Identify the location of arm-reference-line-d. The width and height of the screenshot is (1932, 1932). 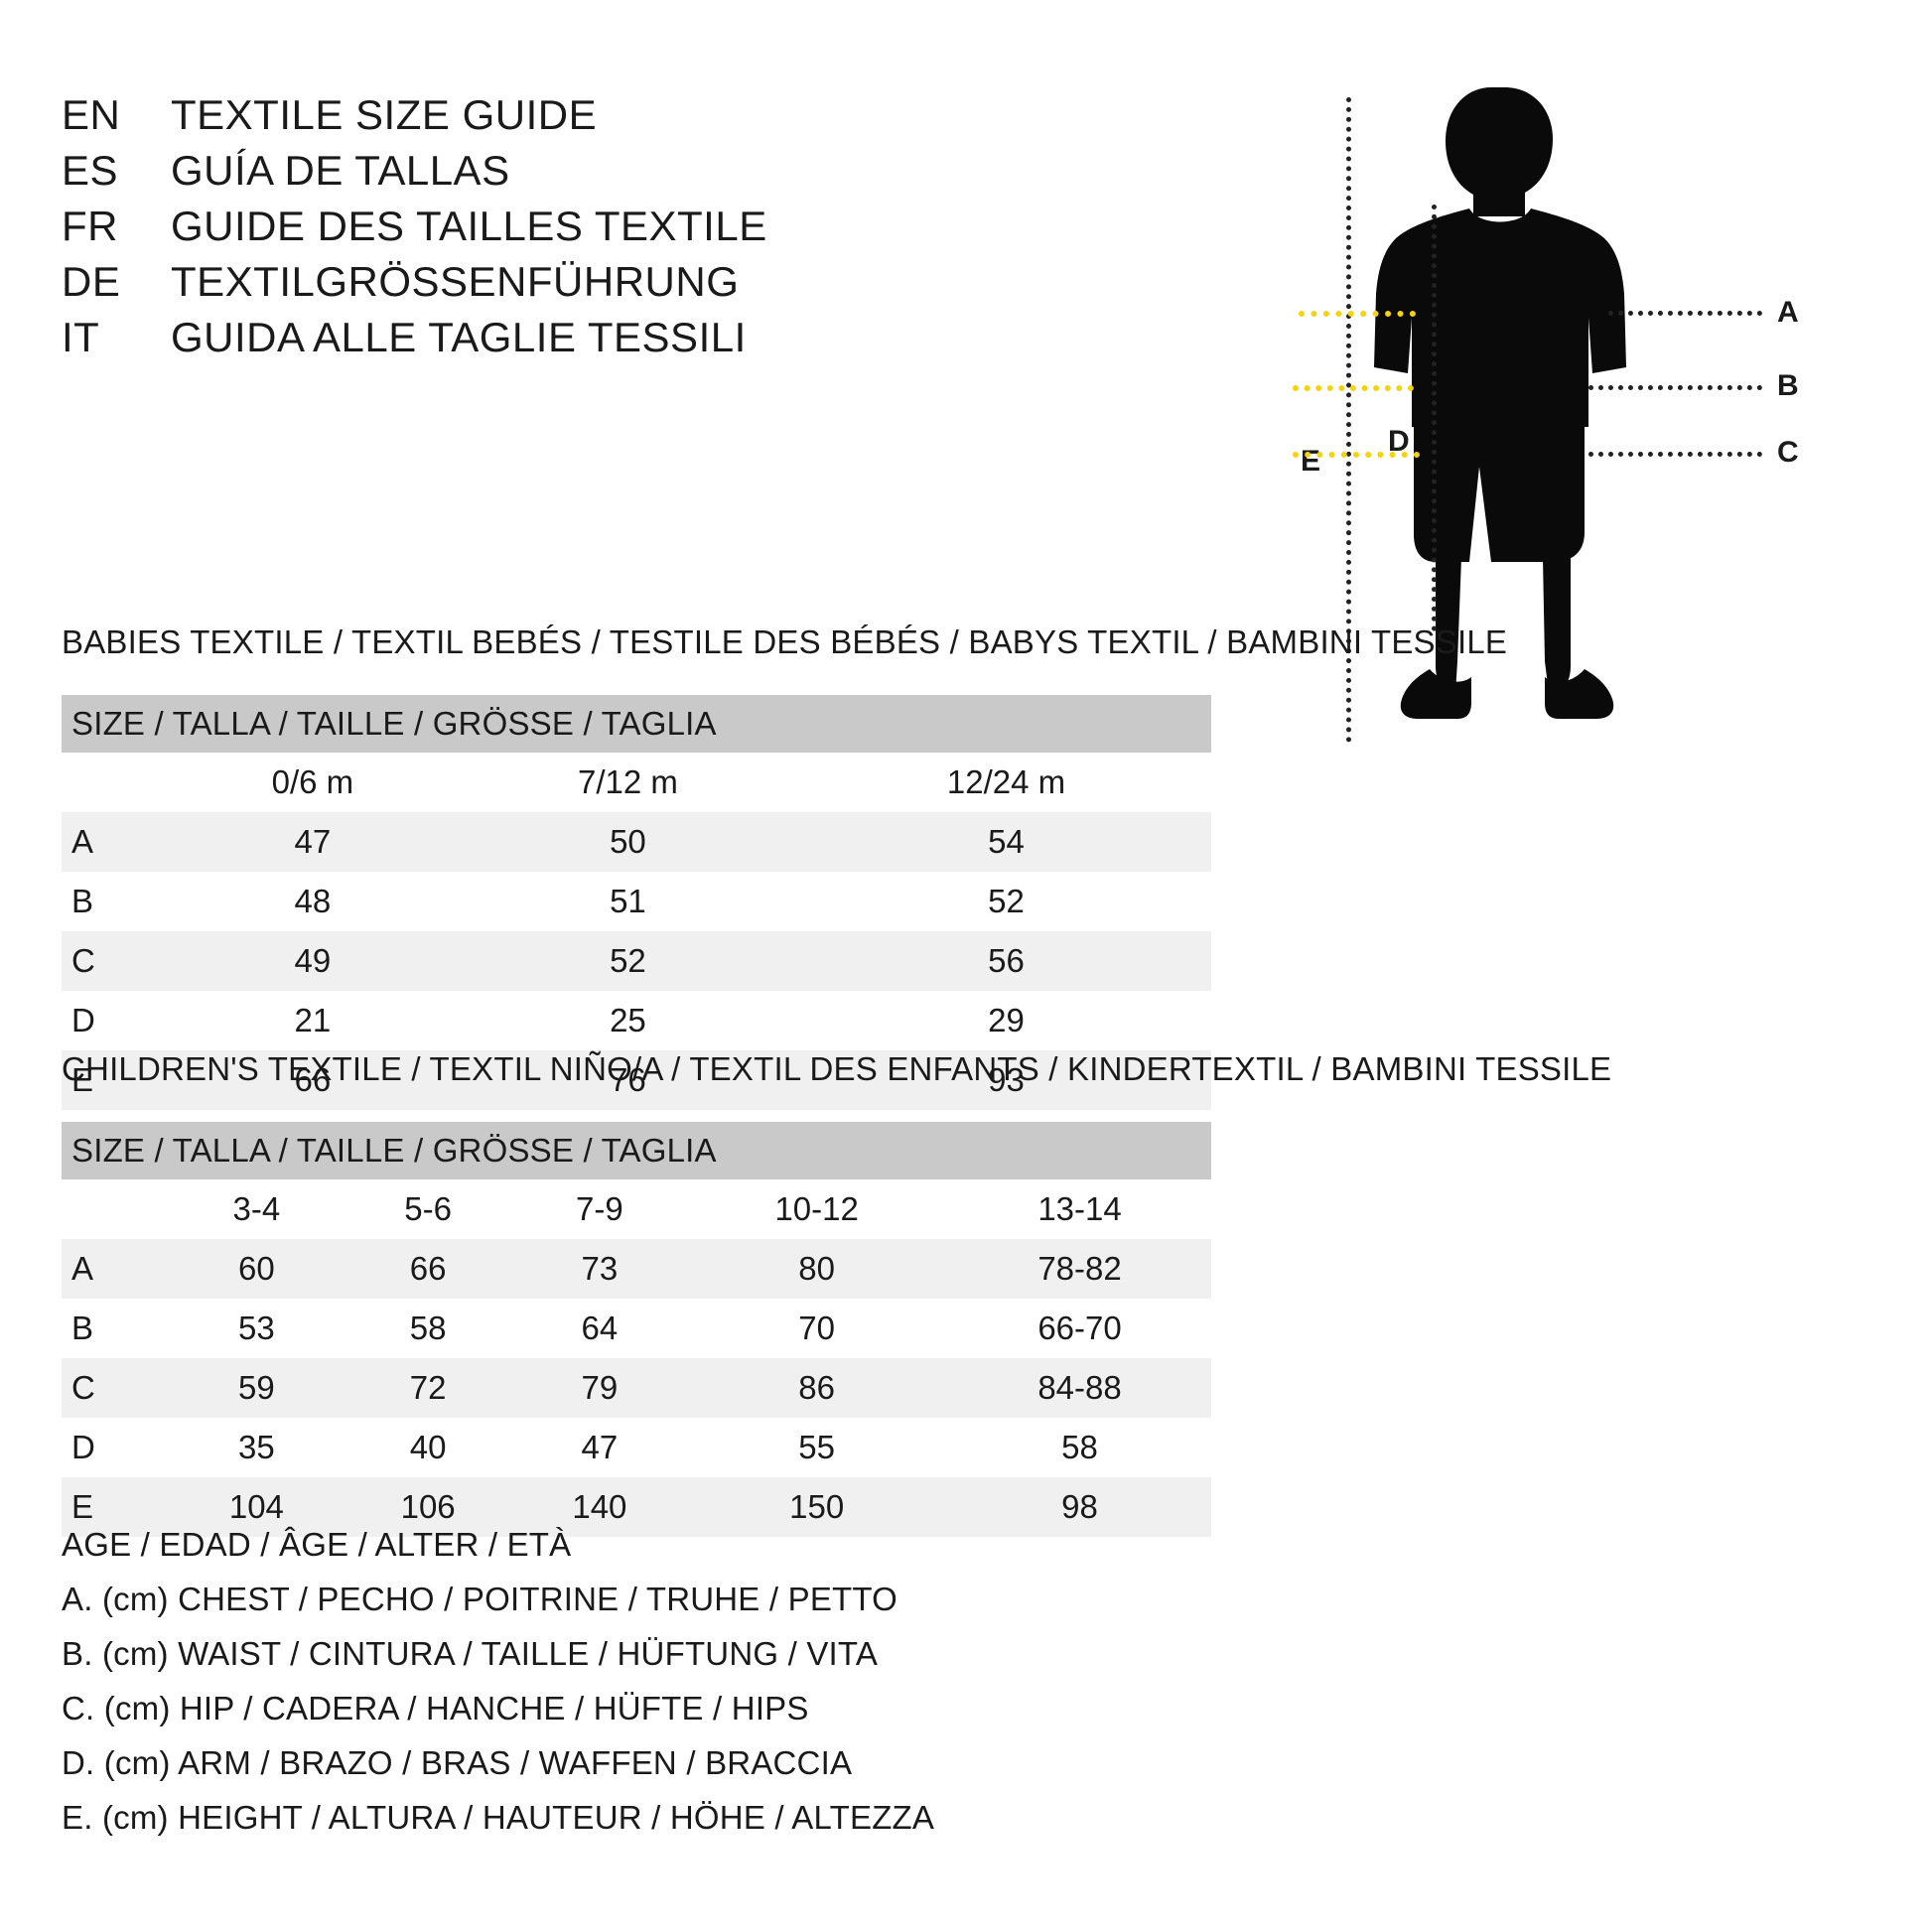
(1435, 418).